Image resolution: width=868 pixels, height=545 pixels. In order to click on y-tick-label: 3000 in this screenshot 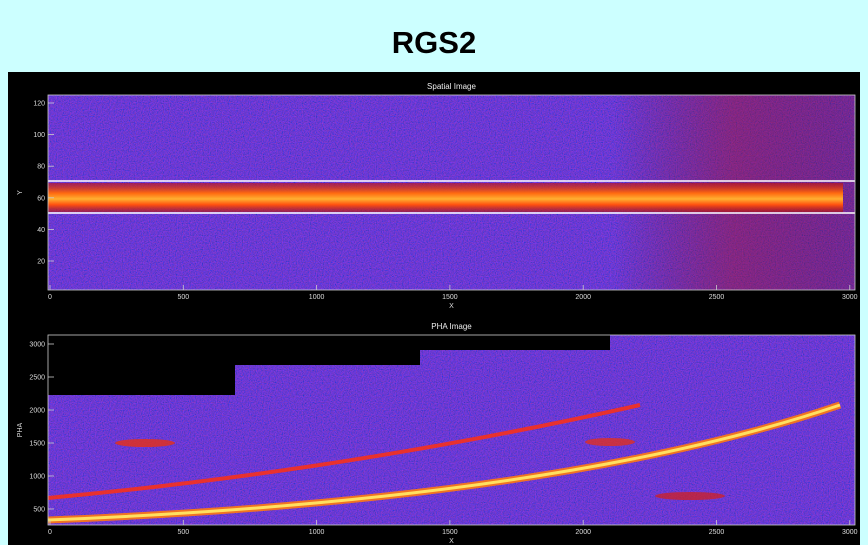, I will do `click(37, 345)`.